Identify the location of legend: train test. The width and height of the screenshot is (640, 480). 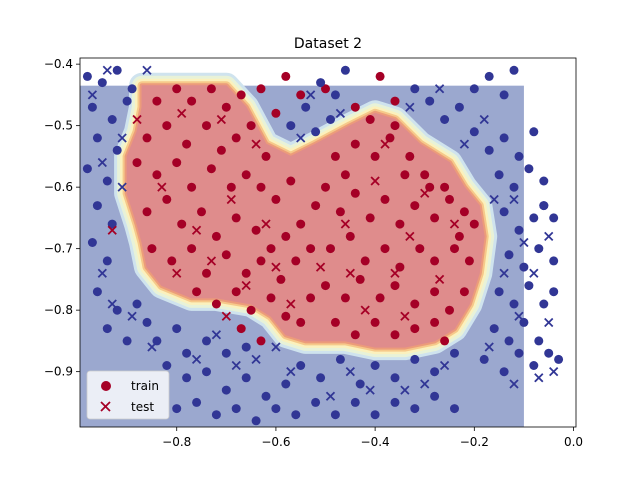
(128, 395).